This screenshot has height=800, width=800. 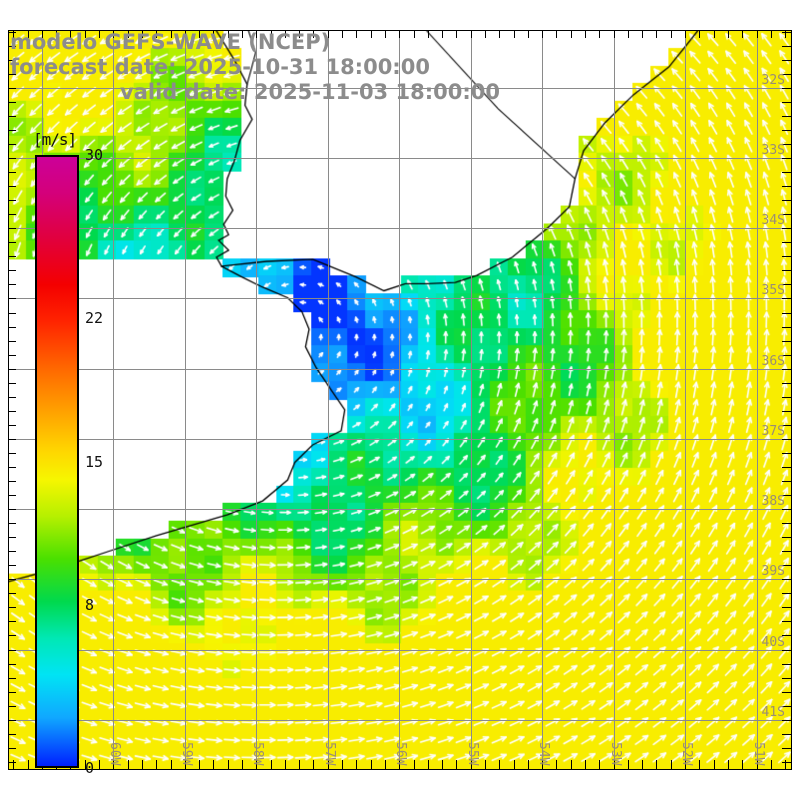 I want to click on latitude-label: 39S, so click(x=773, y=571).